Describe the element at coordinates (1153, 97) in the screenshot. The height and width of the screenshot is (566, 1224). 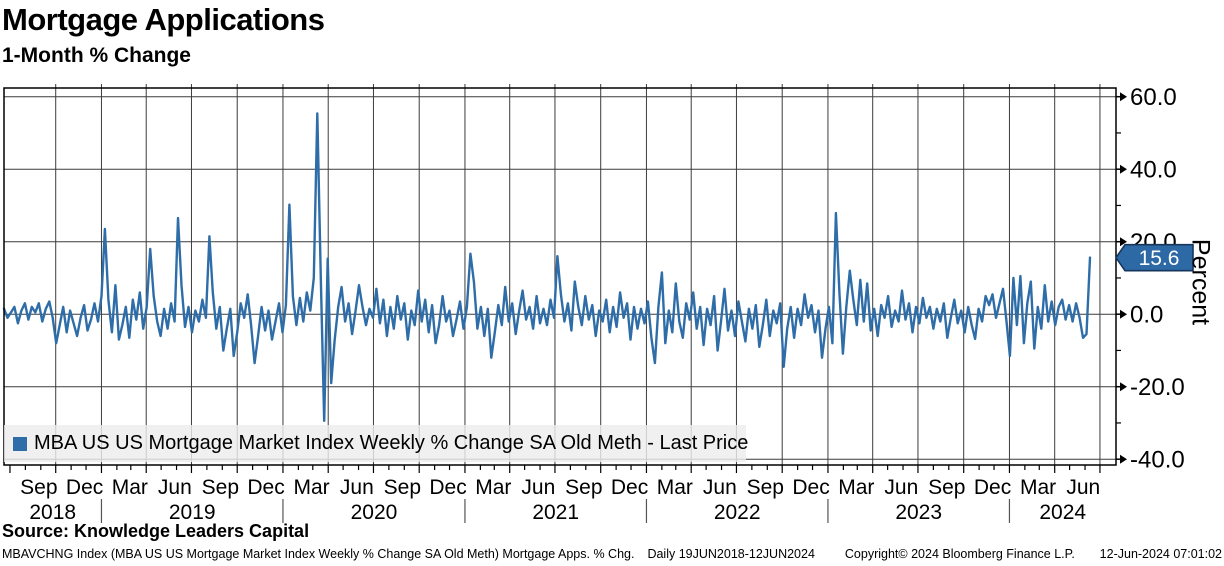
I see `y-tick-label: 60.0` at that location.